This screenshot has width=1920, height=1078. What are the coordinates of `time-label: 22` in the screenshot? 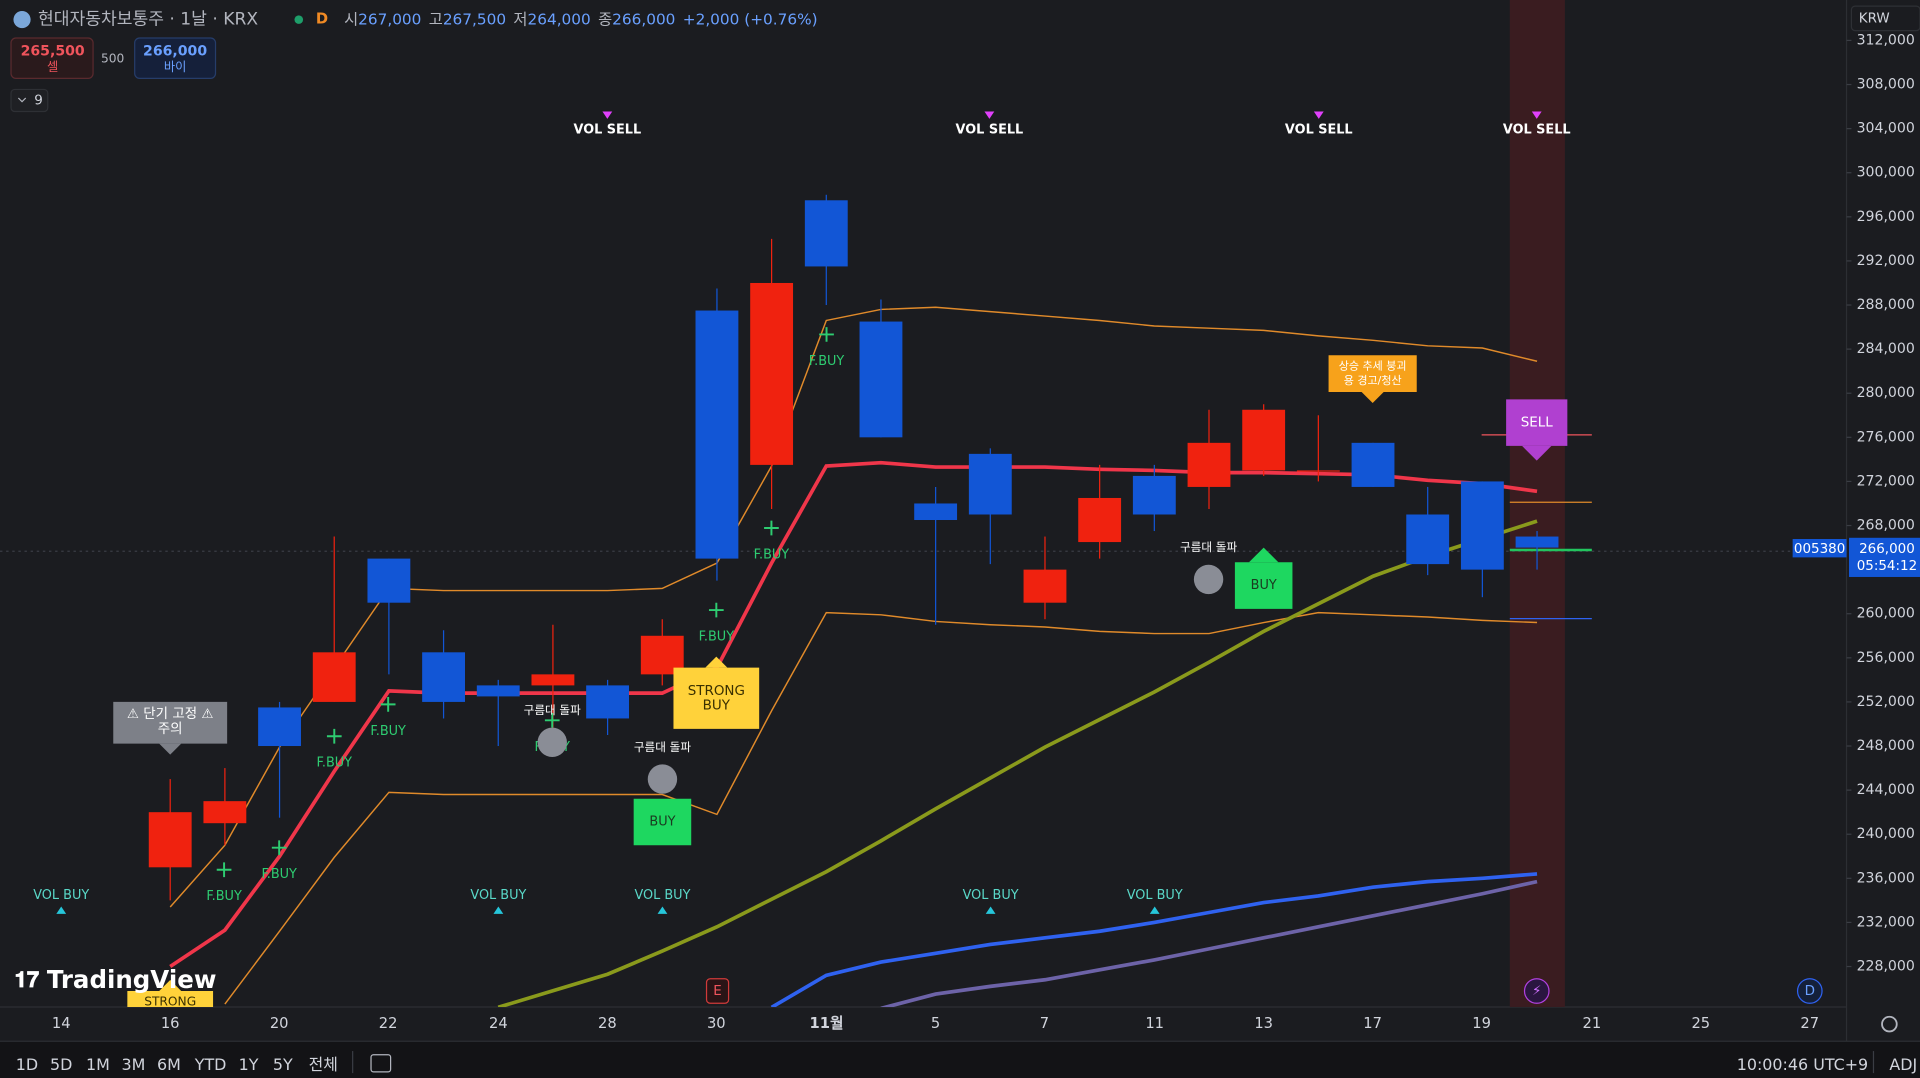 It's located at (388, 1023).